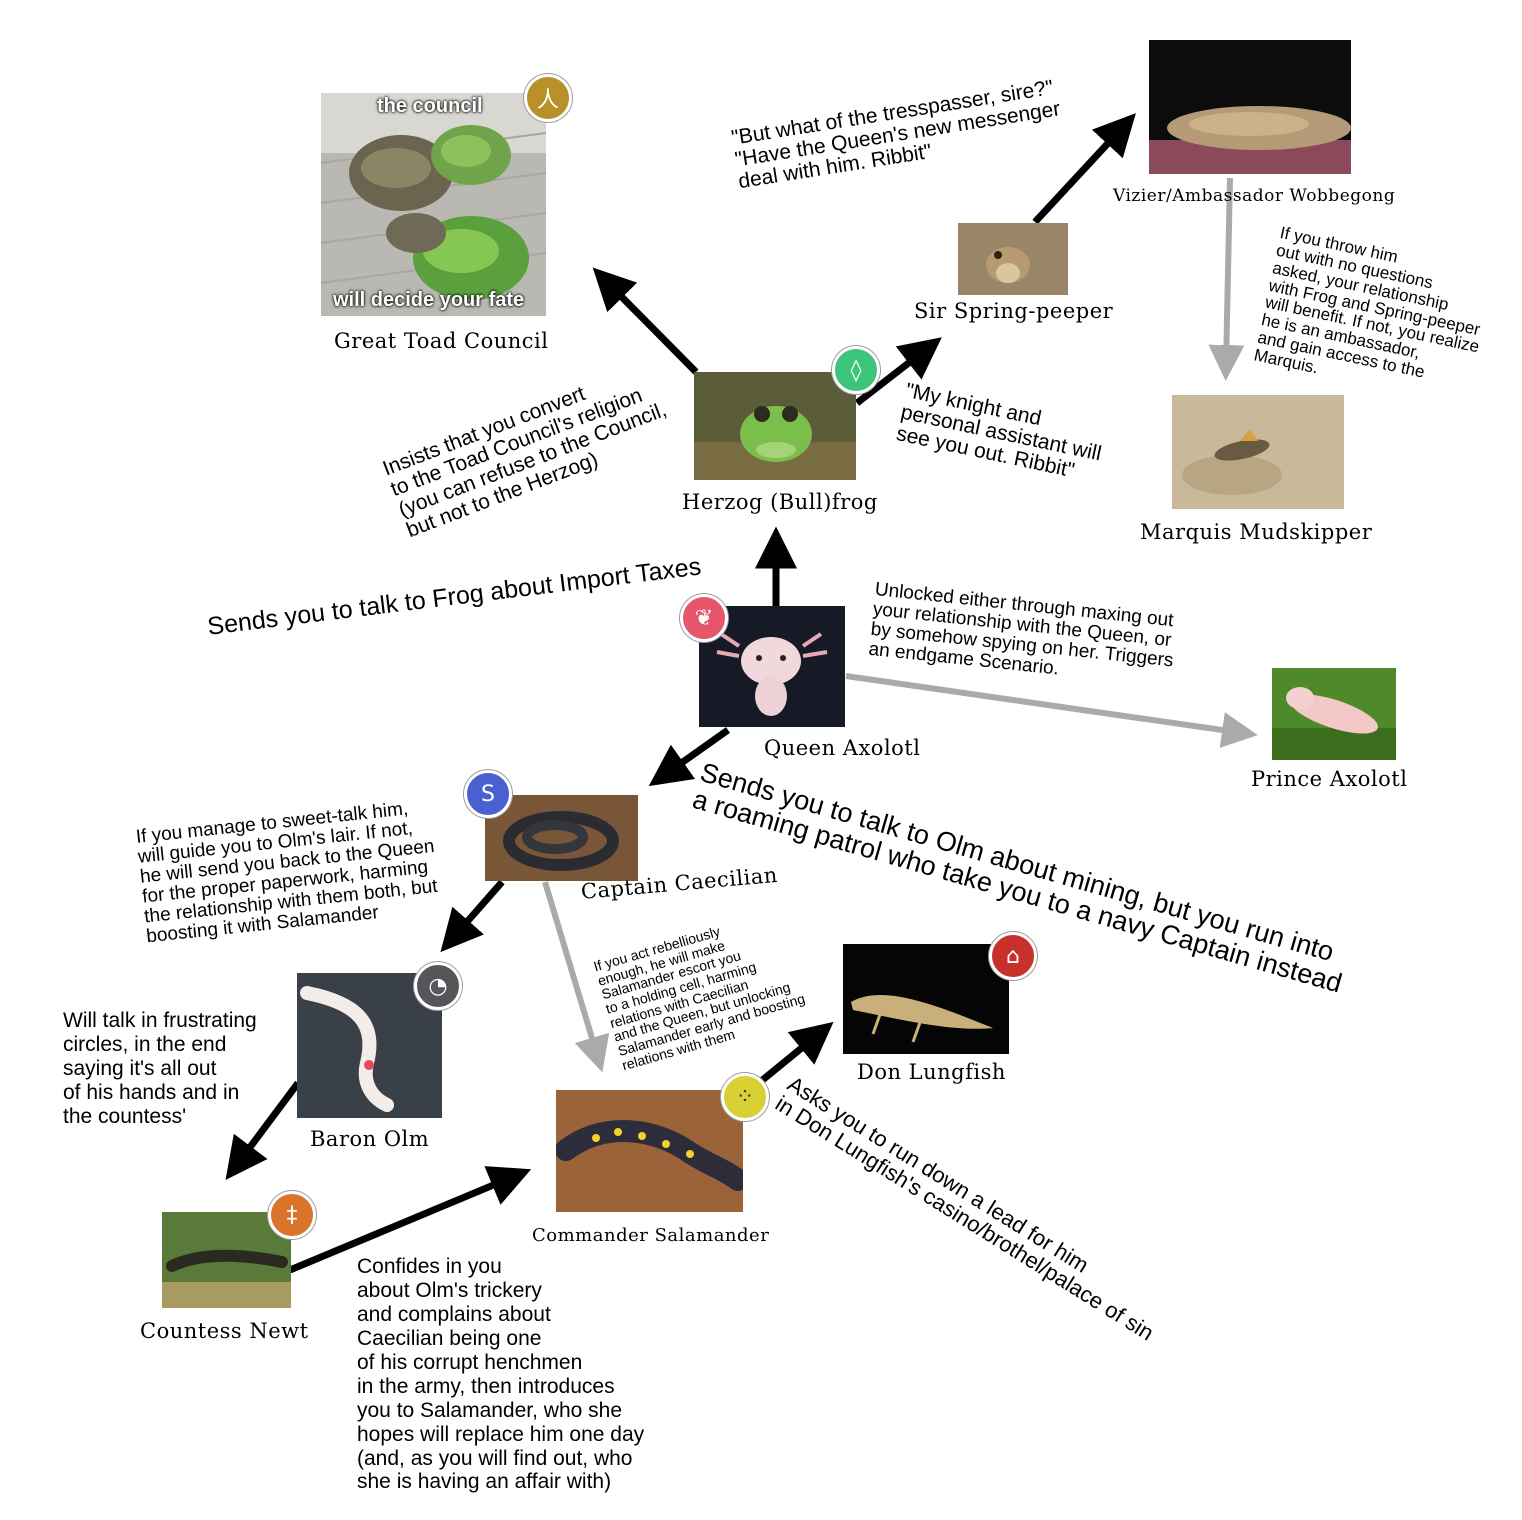  I want to click on mudskipper-name: Marquis Mudskipper, so click(1256, 532).